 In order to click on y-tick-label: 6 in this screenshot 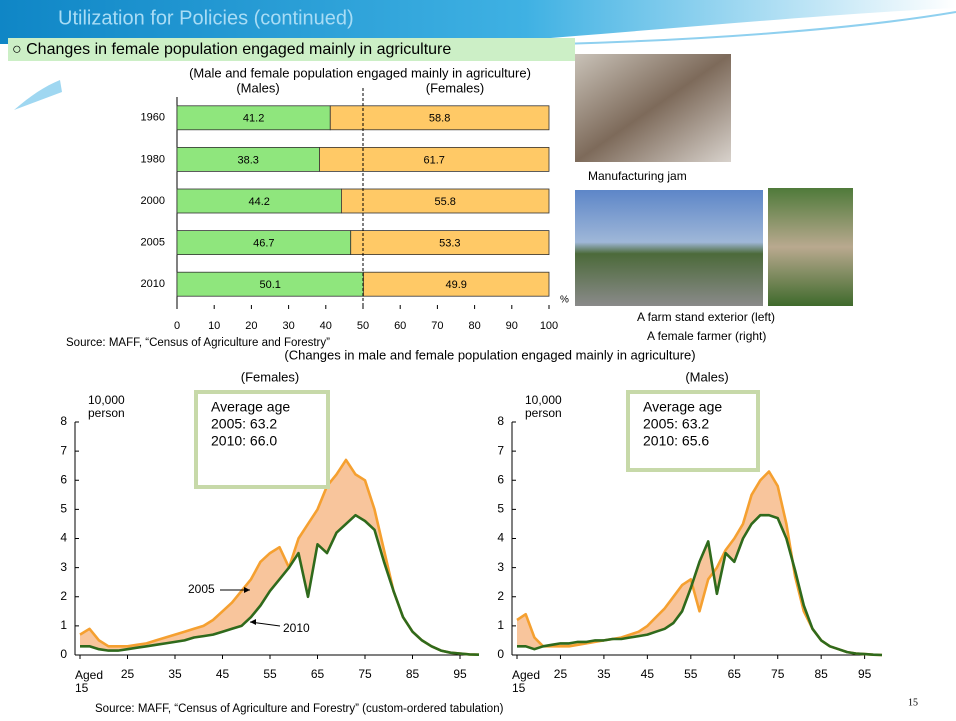, I will do `click(63, 479)`.